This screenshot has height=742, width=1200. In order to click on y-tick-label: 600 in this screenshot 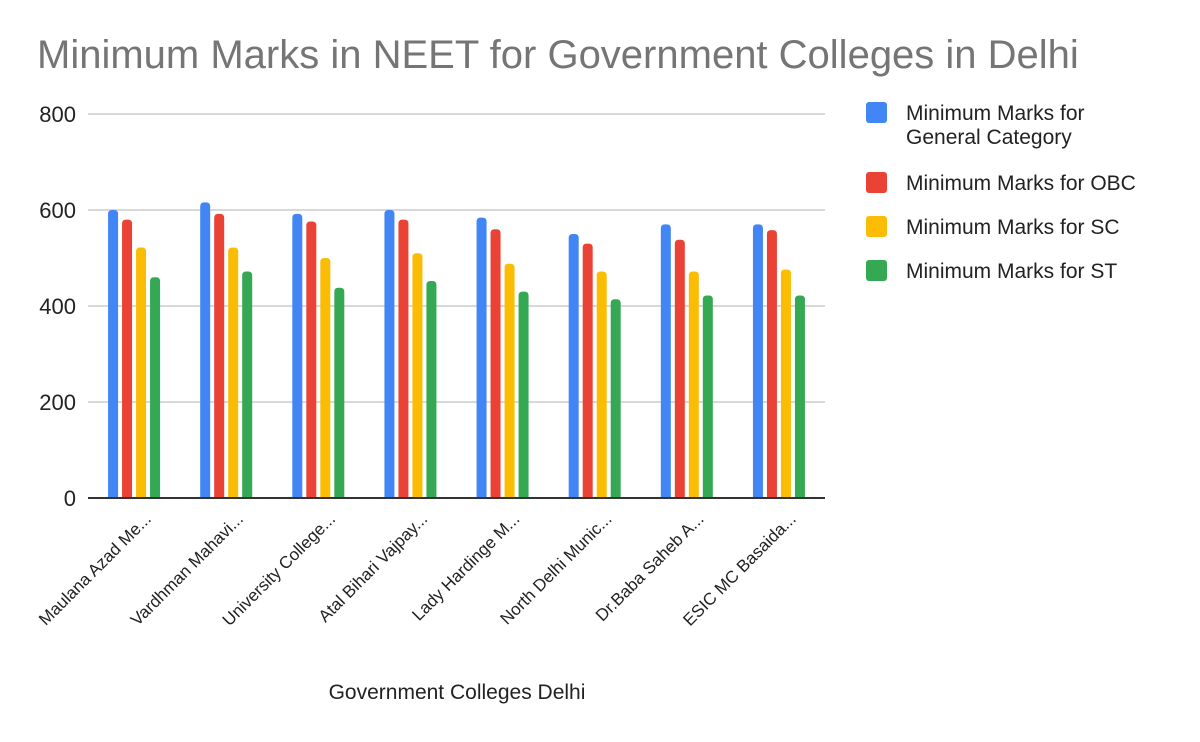, I will do `click(57, 210)`.